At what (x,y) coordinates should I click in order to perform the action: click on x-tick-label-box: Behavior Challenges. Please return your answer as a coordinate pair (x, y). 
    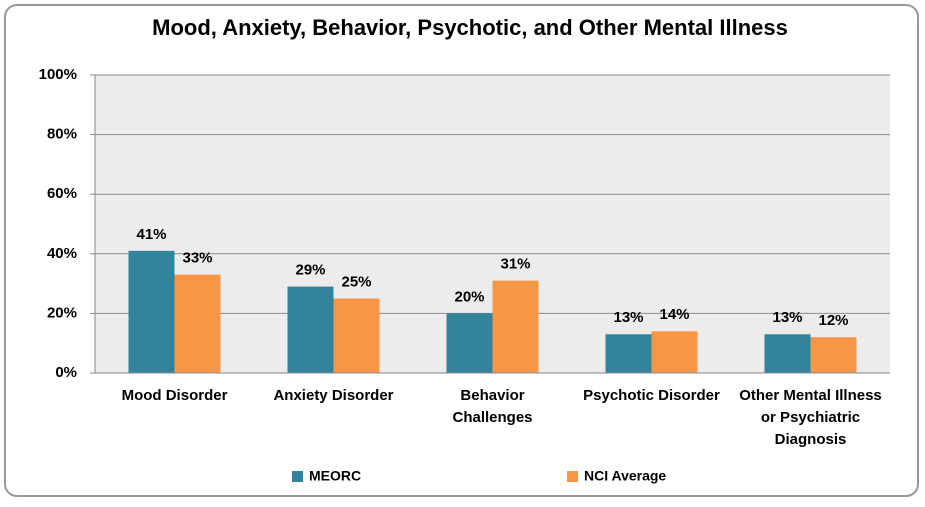
    Looking at the image, I should click on (492, 406).